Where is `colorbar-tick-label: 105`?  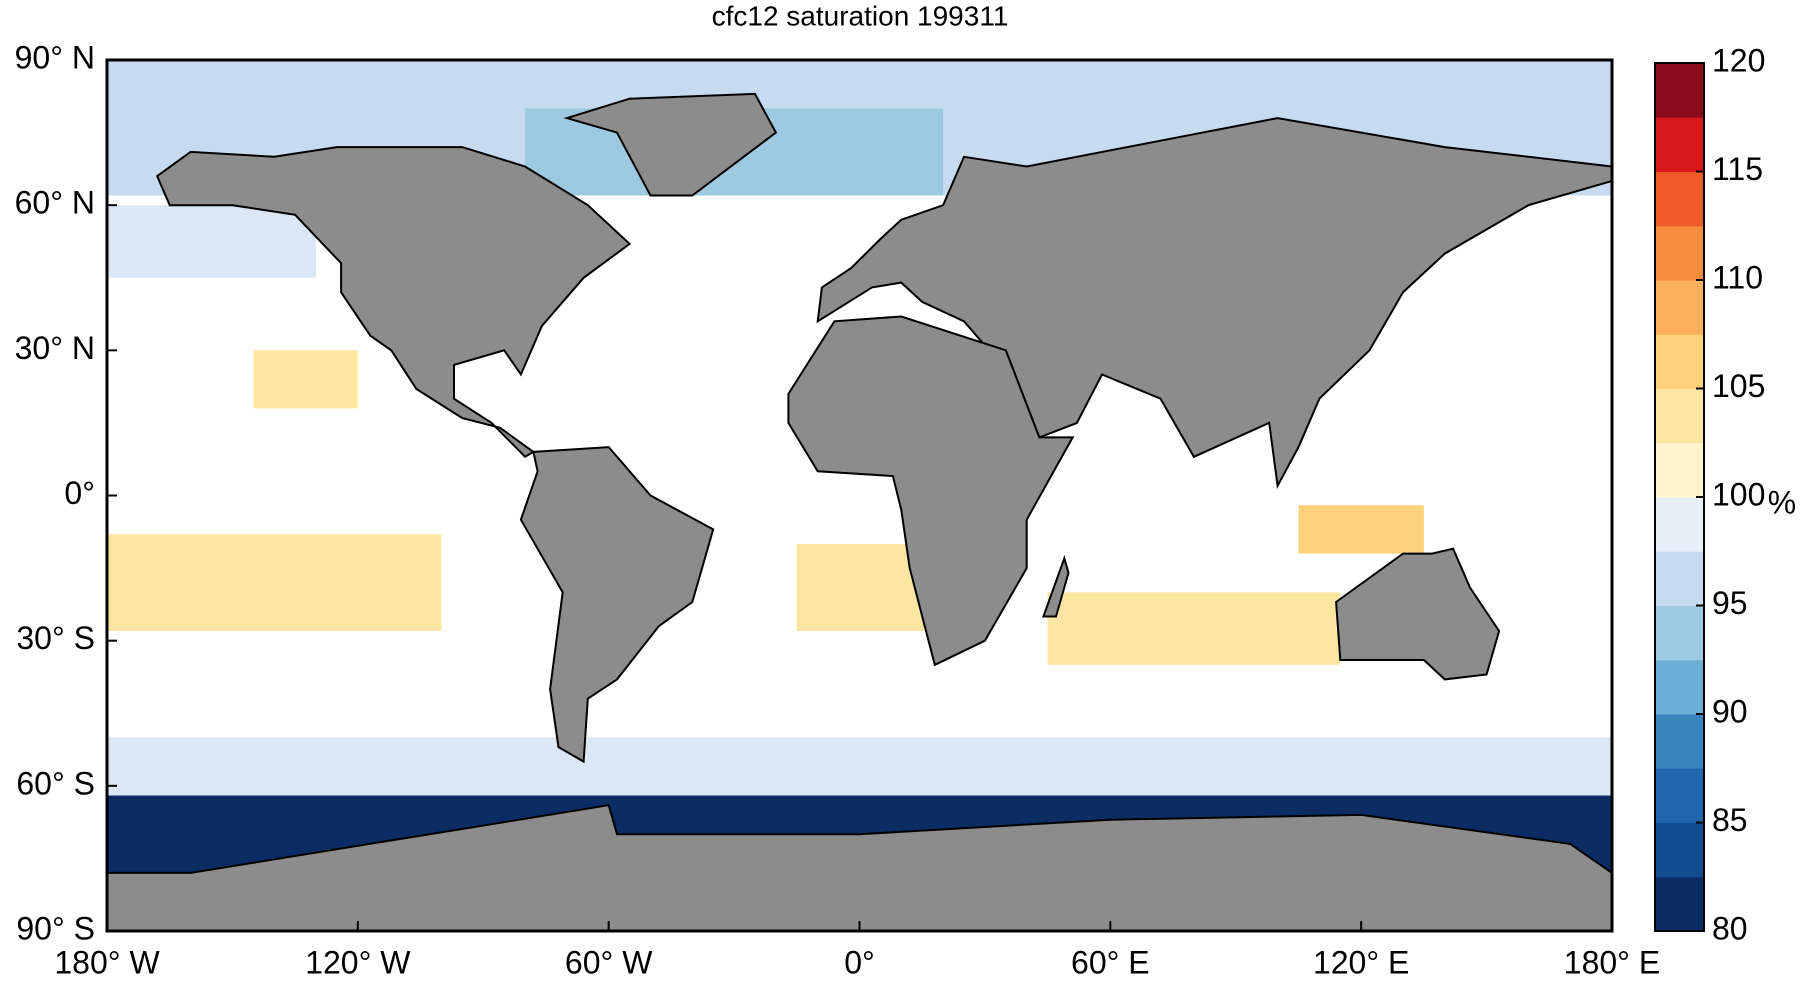 colorbar-tick-label: 105 is located at coordinates (1738, 386).